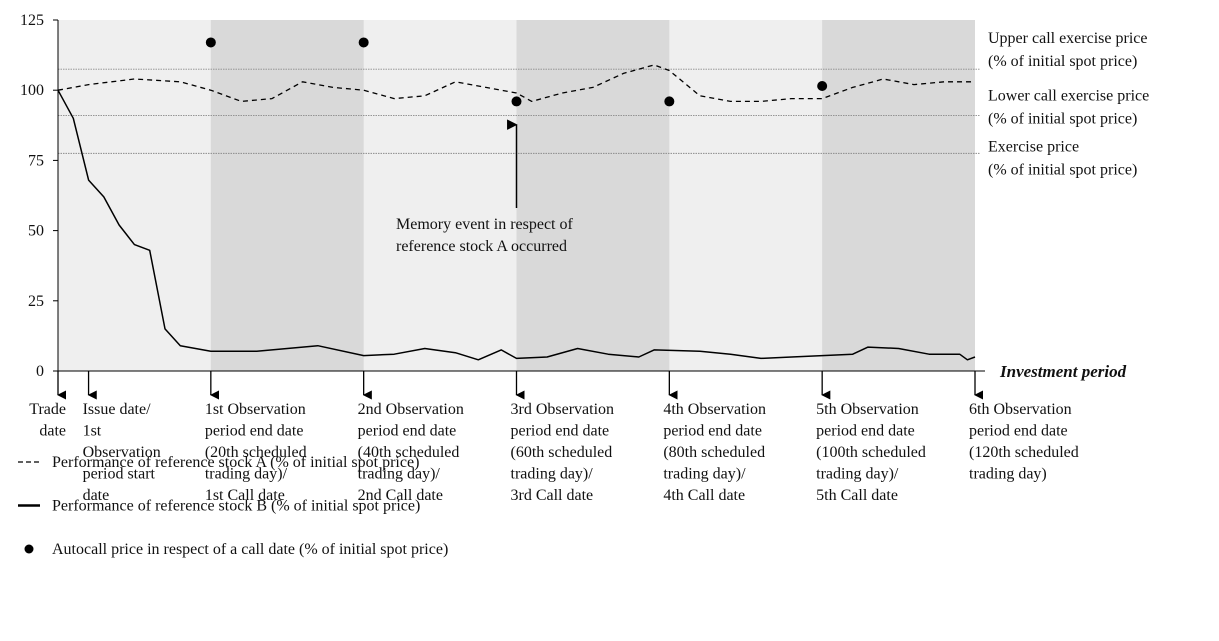  What do you see at coordinates (516, 83) in the screenshot?
I see `series-line` at bounding box center [516, 83].